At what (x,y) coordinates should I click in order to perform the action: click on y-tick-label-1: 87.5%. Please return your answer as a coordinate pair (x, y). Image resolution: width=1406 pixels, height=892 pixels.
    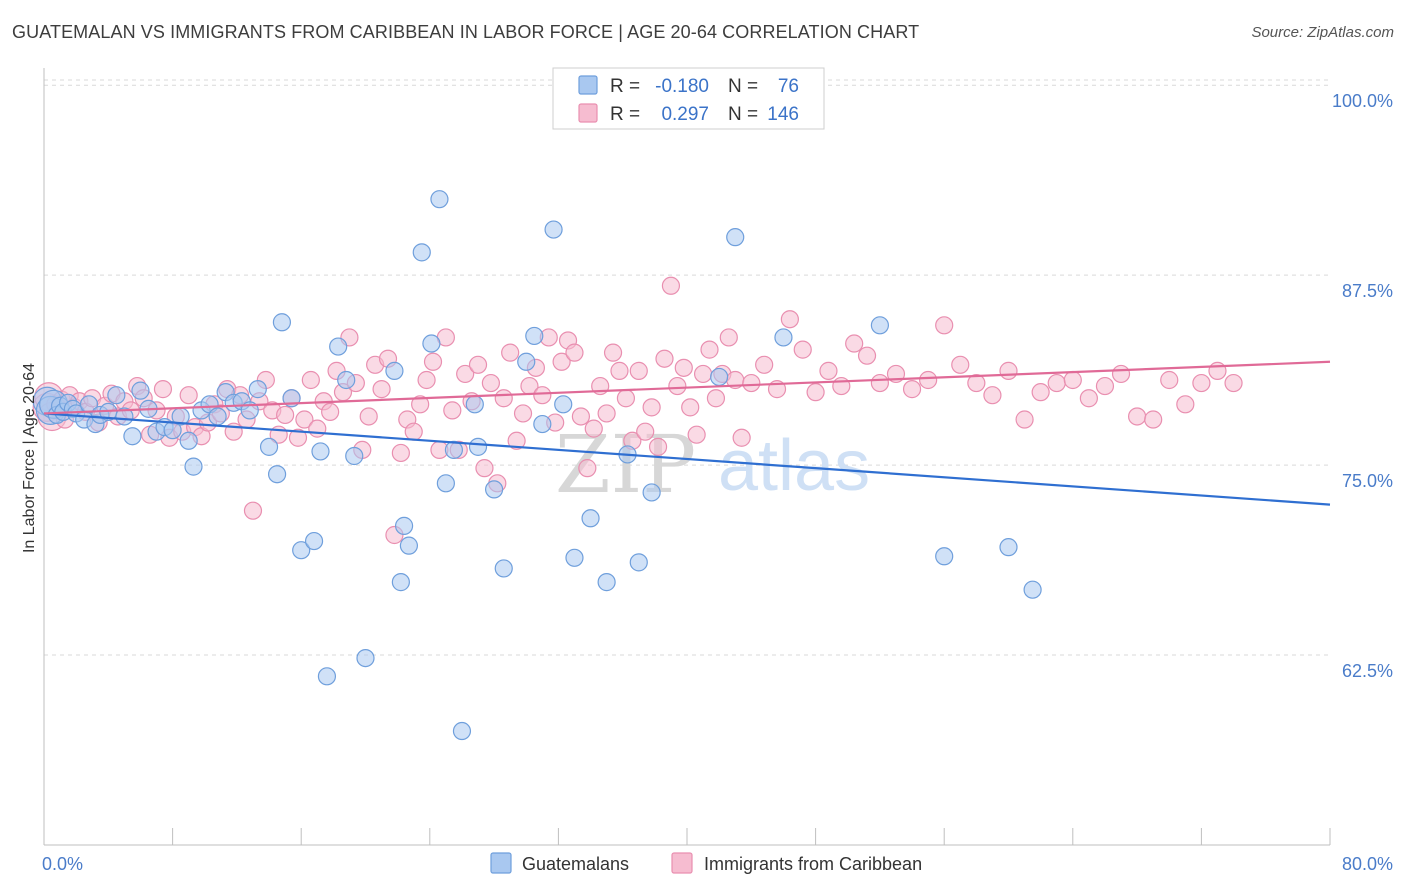
    Looking at the image, I should click on (1367, 291).